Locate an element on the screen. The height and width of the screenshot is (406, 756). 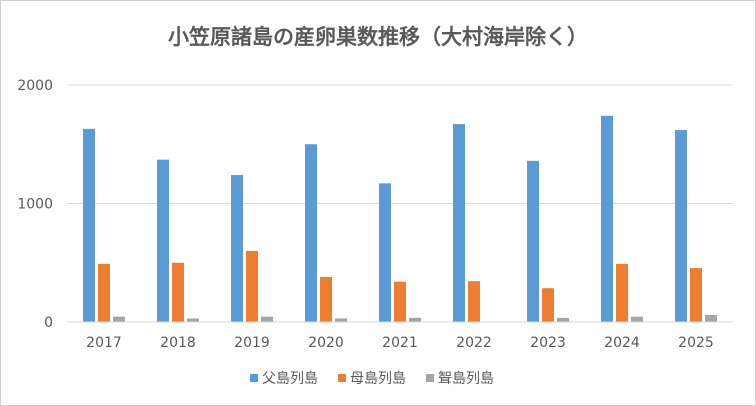
x-tick-label: 2018 is located at coordinates (178, 343).